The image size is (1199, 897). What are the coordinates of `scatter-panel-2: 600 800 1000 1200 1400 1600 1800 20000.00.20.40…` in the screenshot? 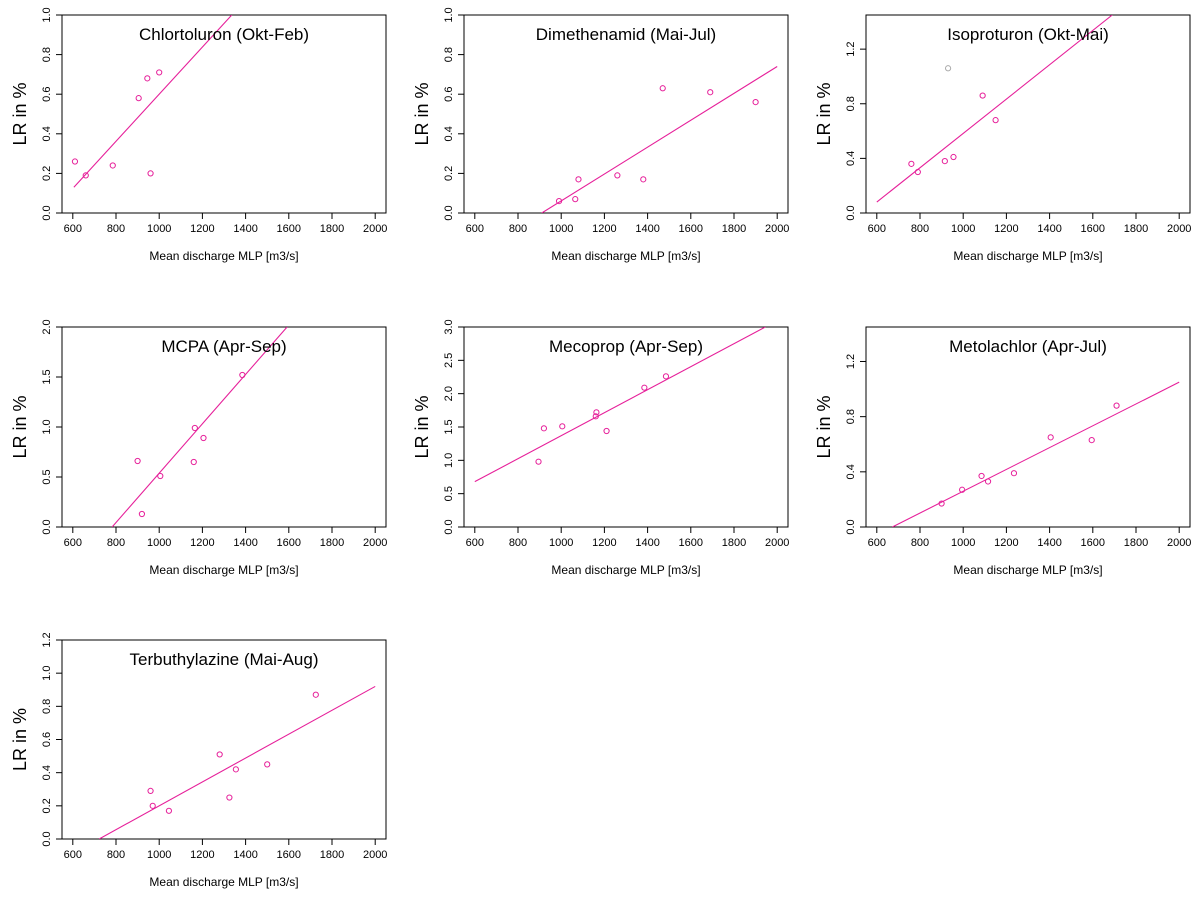 It's located at (600, 135).